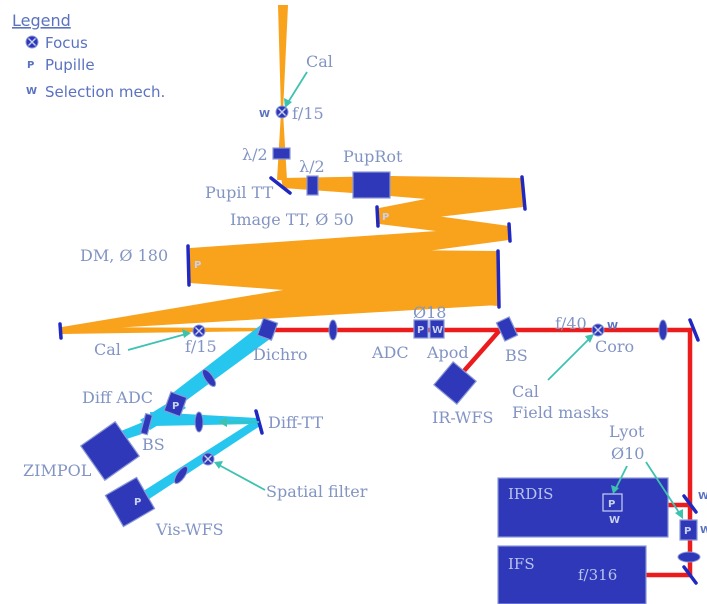  I want to click on adc-pupil-glyph: P, so click(420, 330).